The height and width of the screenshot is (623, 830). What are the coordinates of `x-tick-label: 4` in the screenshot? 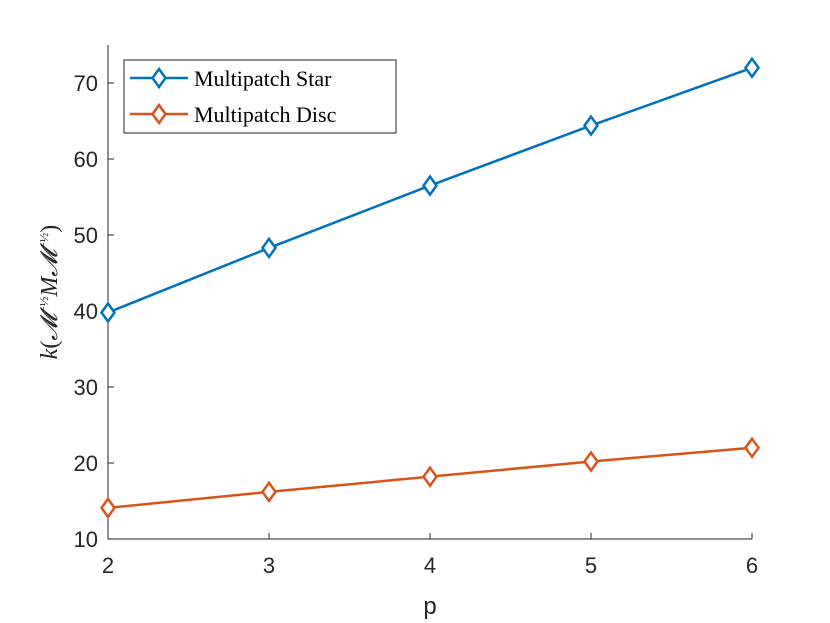 It's located at (430, 565).